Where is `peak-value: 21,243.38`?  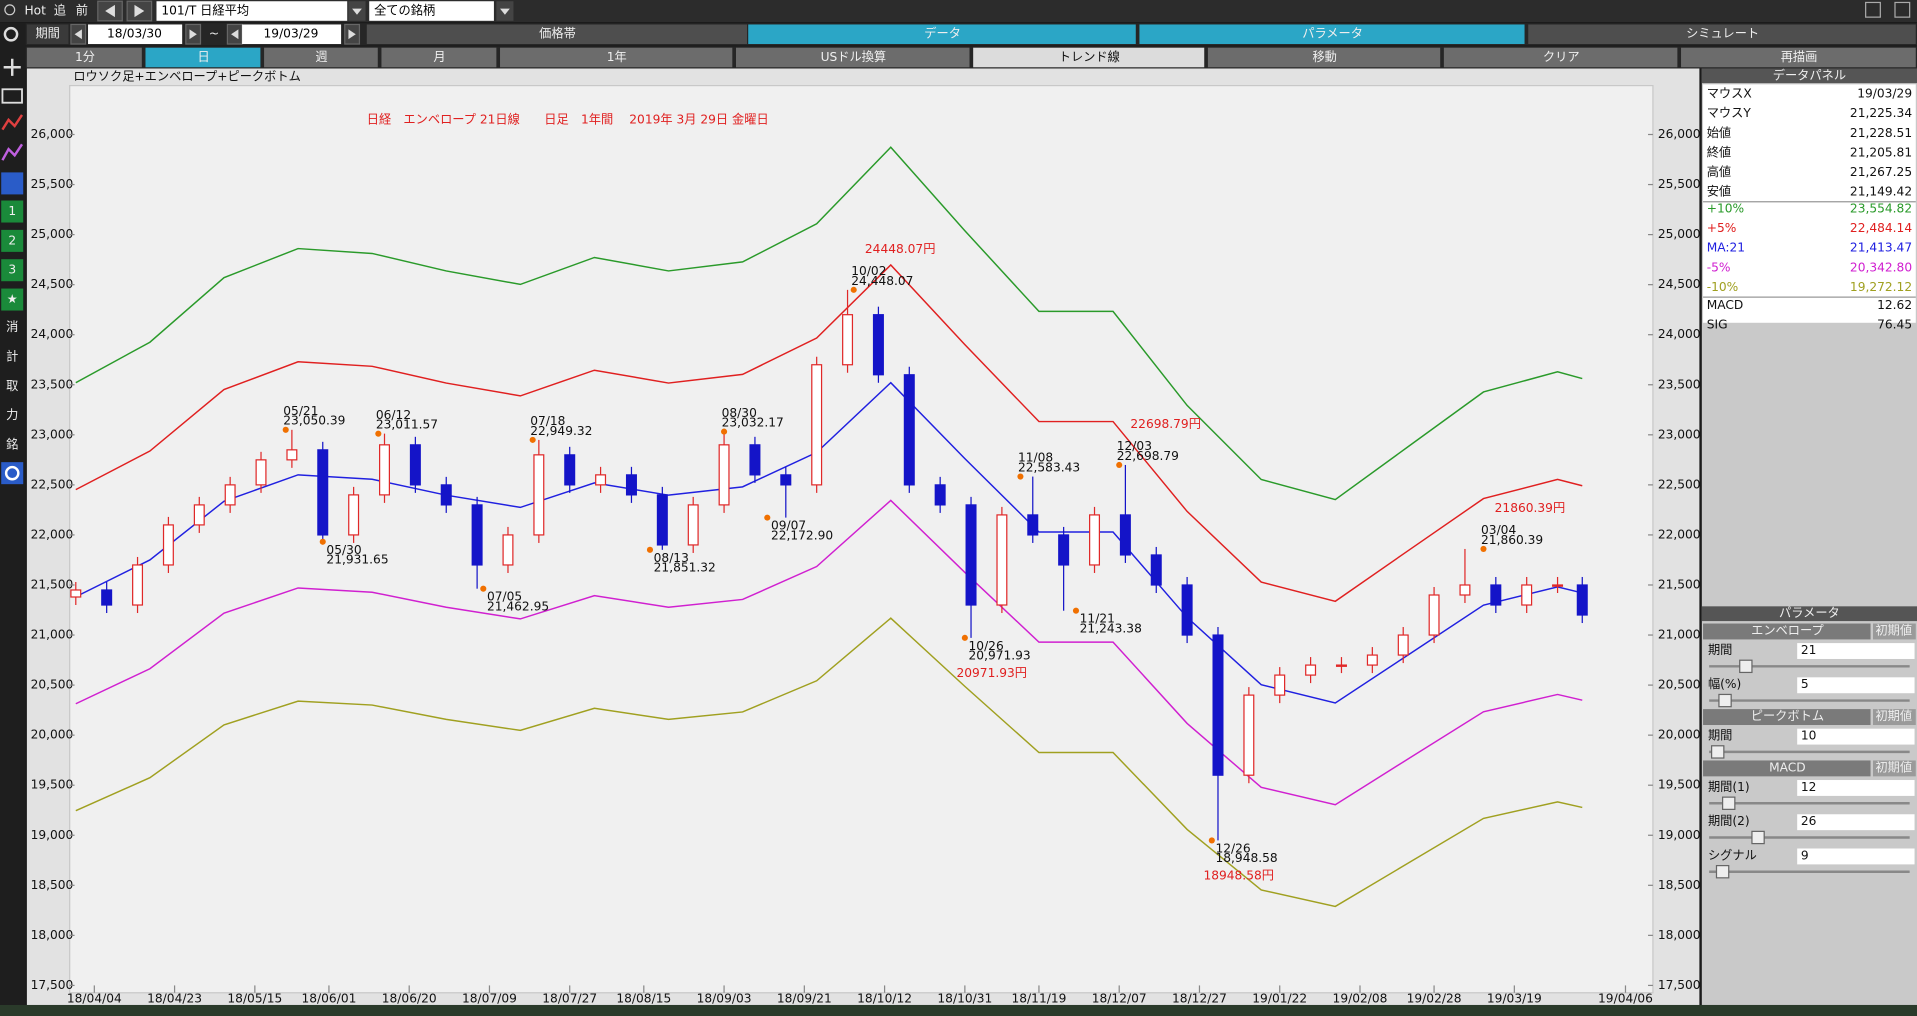
peak-value: 21,243.38 is located at coordinates (1111, 629).